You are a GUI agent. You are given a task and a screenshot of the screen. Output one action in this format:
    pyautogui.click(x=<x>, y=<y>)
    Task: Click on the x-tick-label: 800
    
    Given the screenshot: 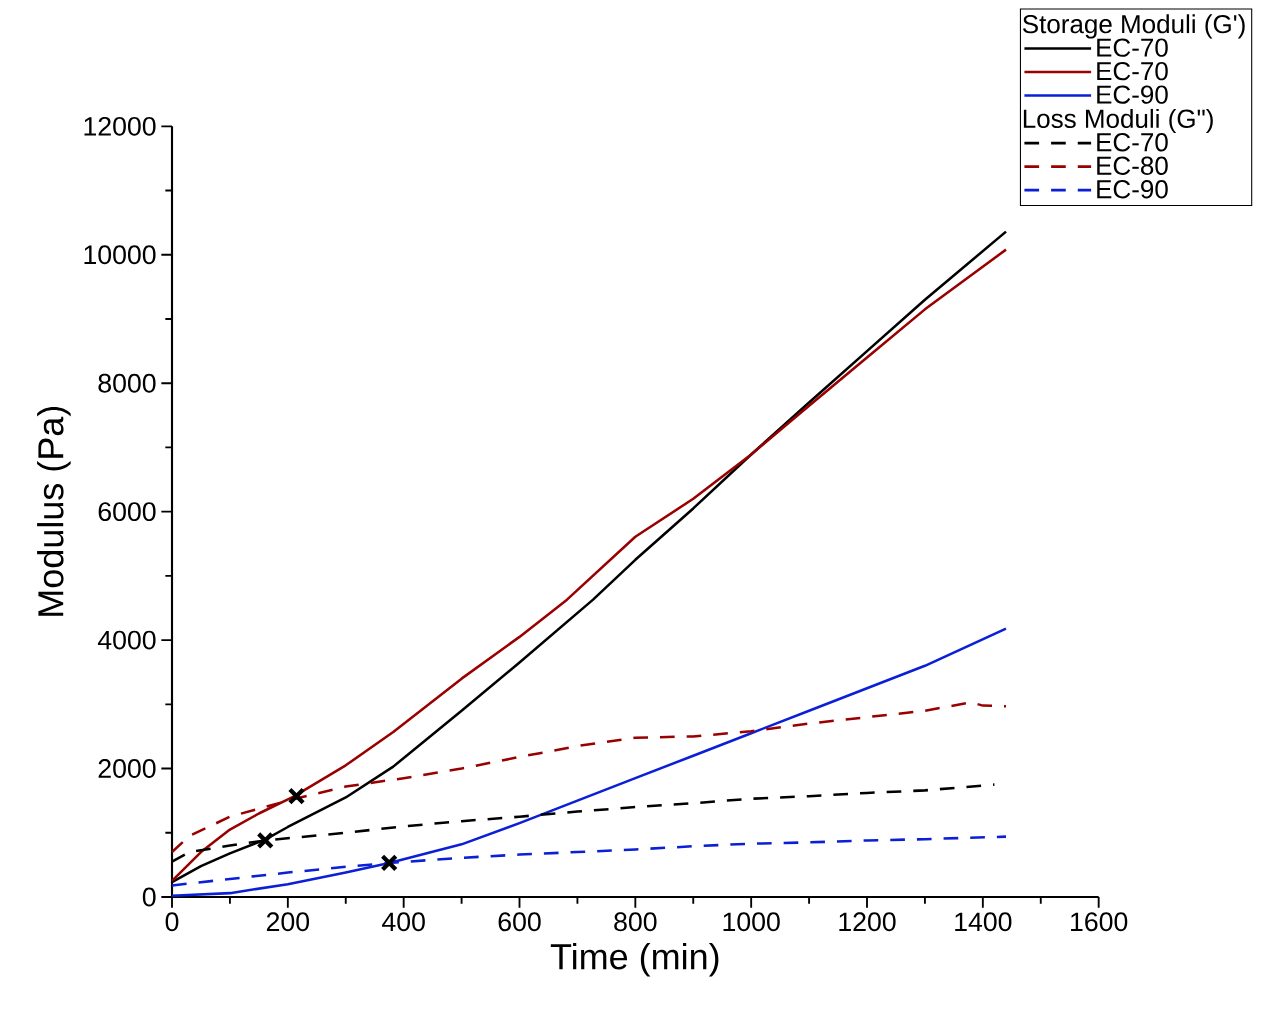 What is the action you would take?
    pyautogui.click(x=635, y=922)
    